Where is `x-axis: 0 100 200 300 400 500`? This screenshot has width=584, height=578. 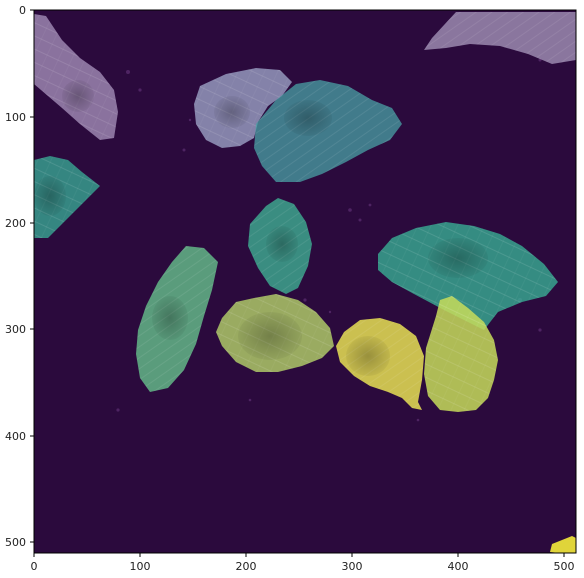 x-axis: 0 100 200 300 400 500 is located at coordinates (303, 563).